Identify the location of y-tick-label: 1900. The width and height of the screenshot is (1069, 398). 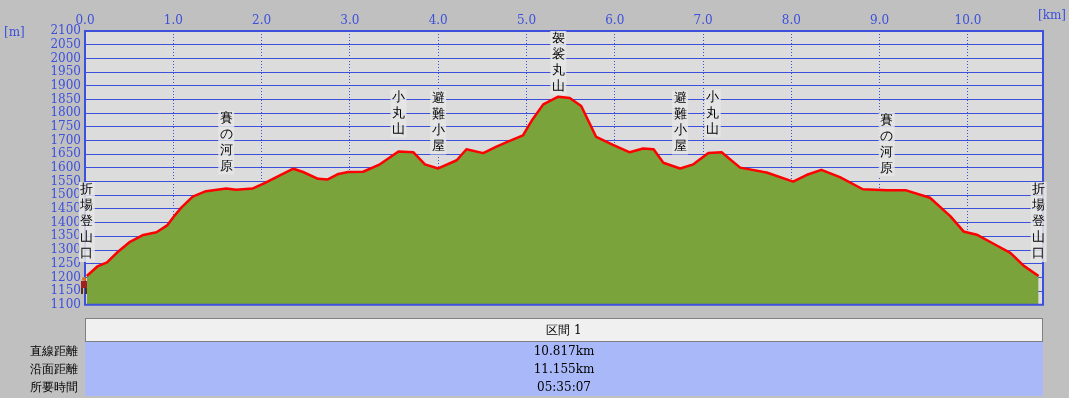
(65, 84).